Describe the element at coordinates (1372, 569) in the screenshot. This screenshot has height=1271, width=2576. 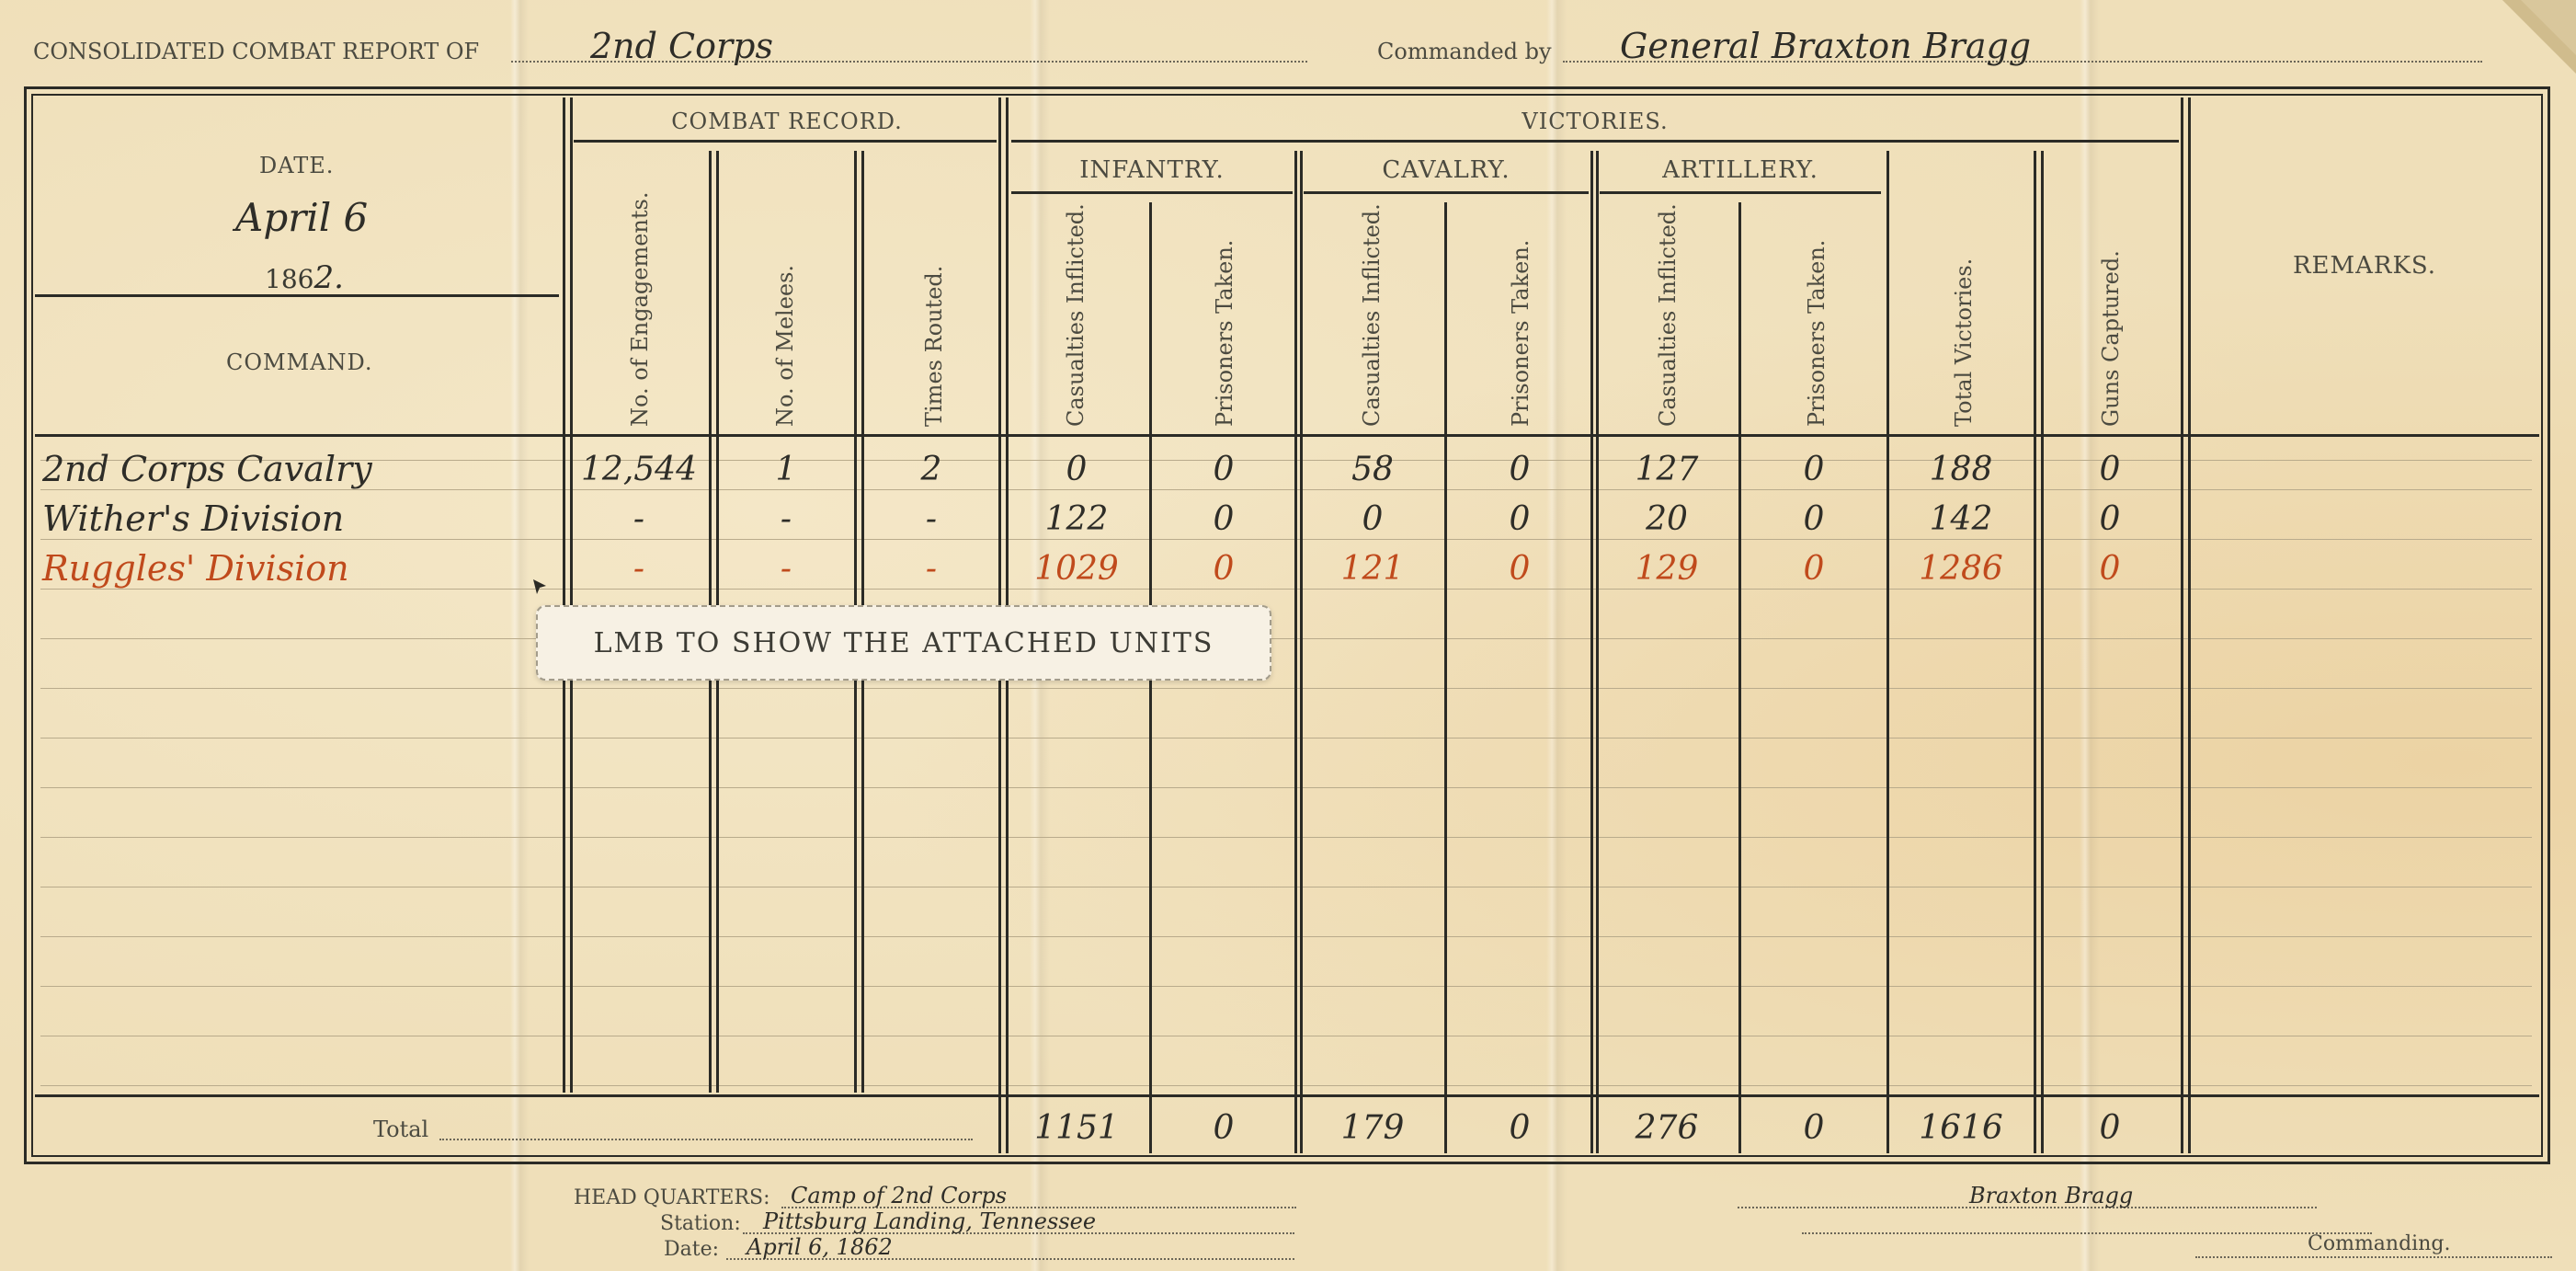
I see `row3-cav-casualties: 121` at that location.